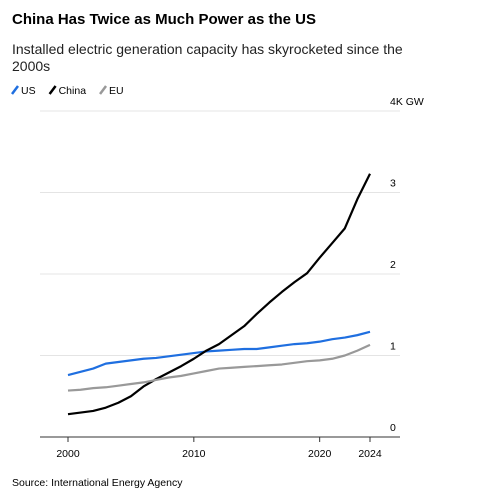  Describe the element at coordinates (116, 91) in the screenshot. I see `legend-label: EU` at that location.